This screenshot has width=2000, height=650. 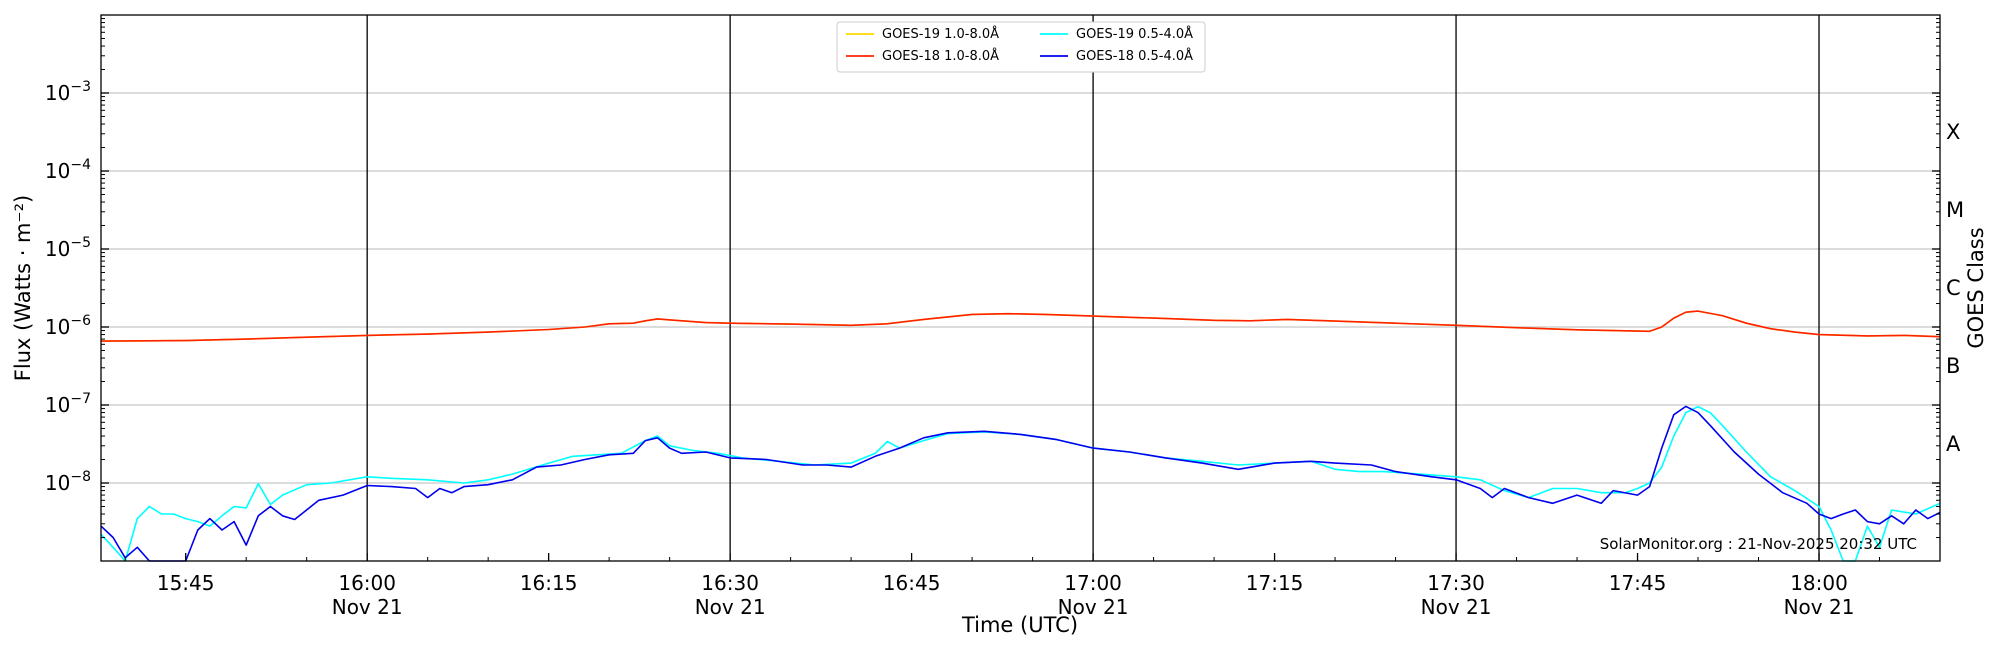 What do you see at coordinates (1953, 132) in the screenshot?
I see `goes-class-label: X` at bounding box center [1953, 132].